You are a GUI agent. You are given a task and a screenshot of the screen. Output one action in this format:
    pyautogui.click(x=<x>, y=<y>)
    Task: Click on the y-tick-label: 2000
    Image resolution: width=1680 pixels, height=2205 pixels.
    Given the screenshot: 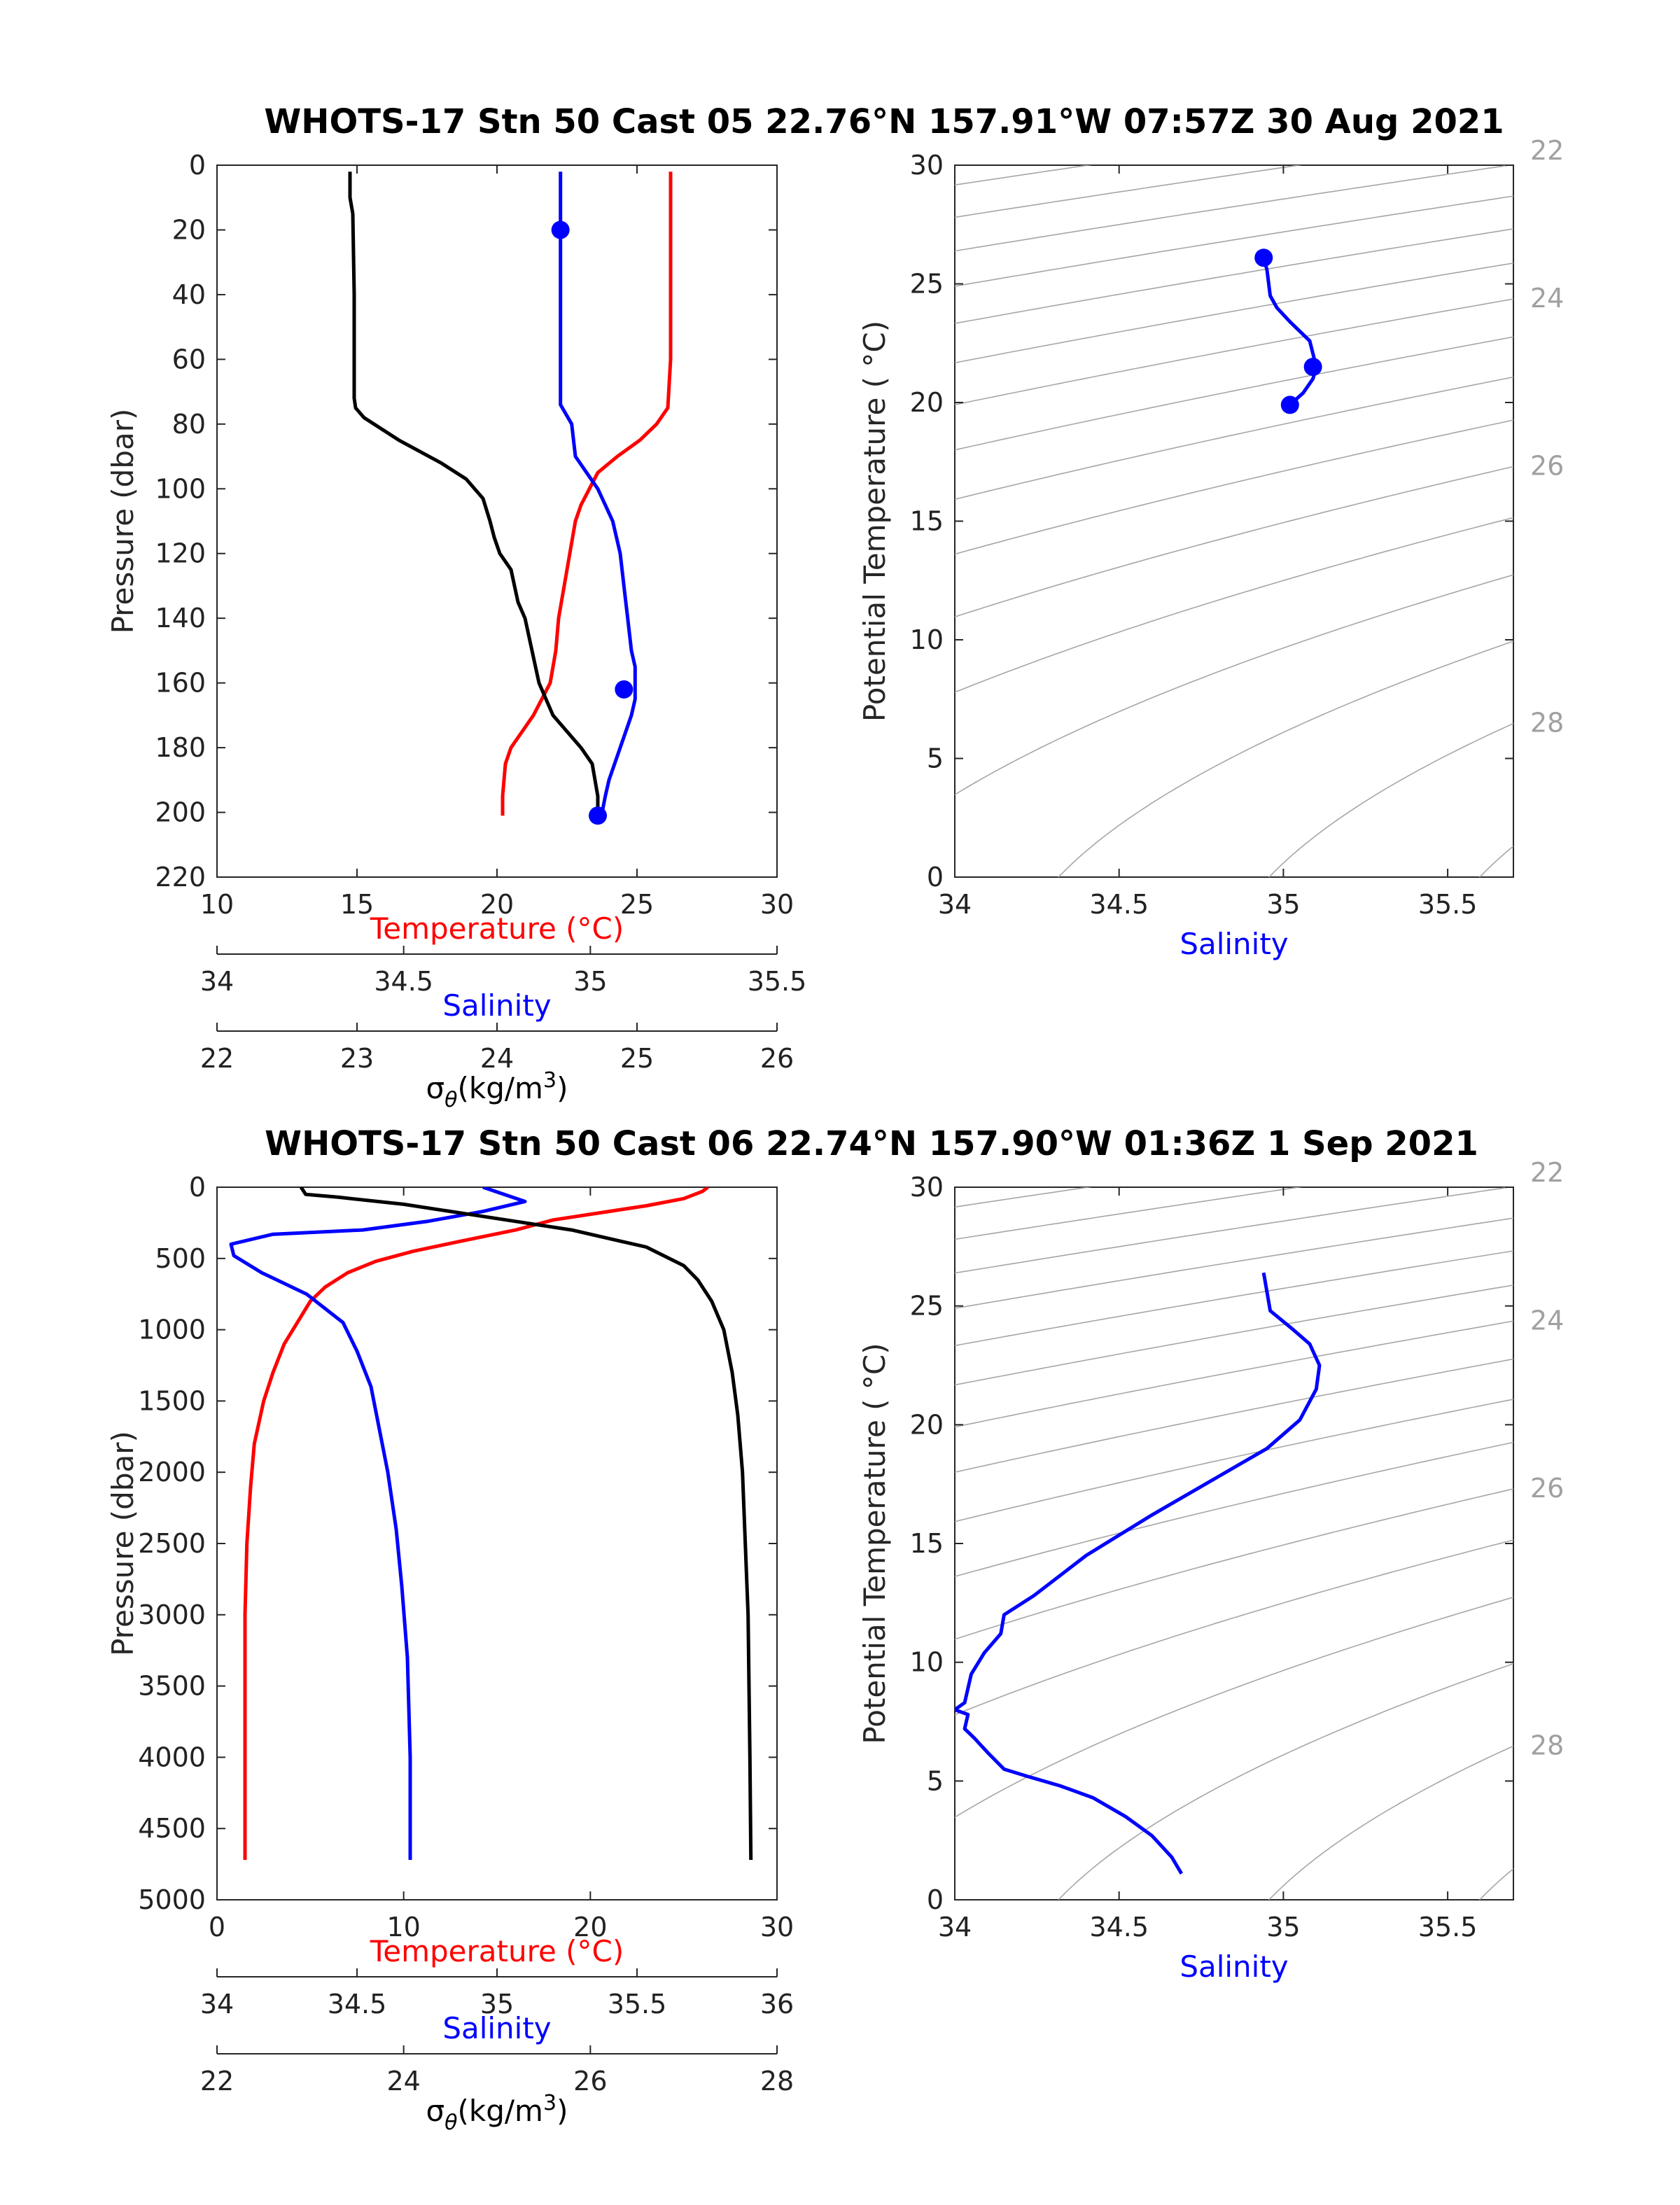 What is the action you would take?
    pyautogui.click(x=172, y=1472)
    